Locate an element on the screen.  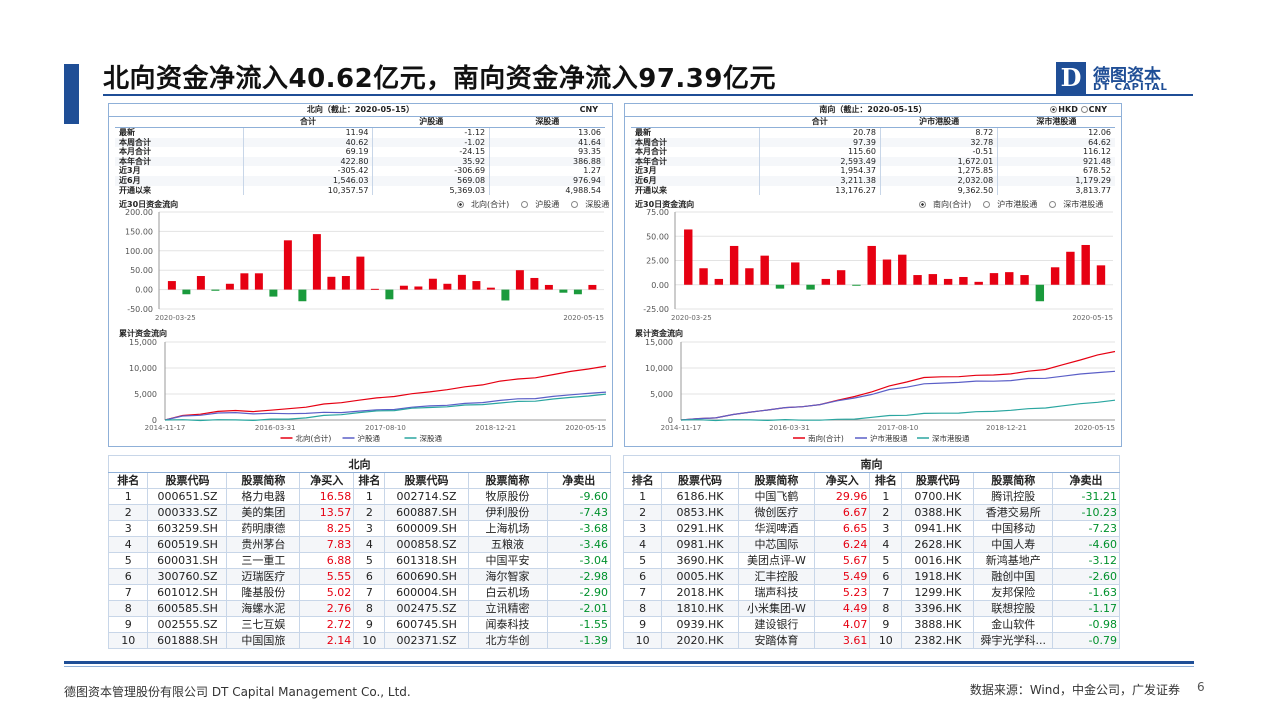
north-cf-row: 开通以来 10,357.57 5,369.03 4,988.54 is located at coordinates (360, 191).